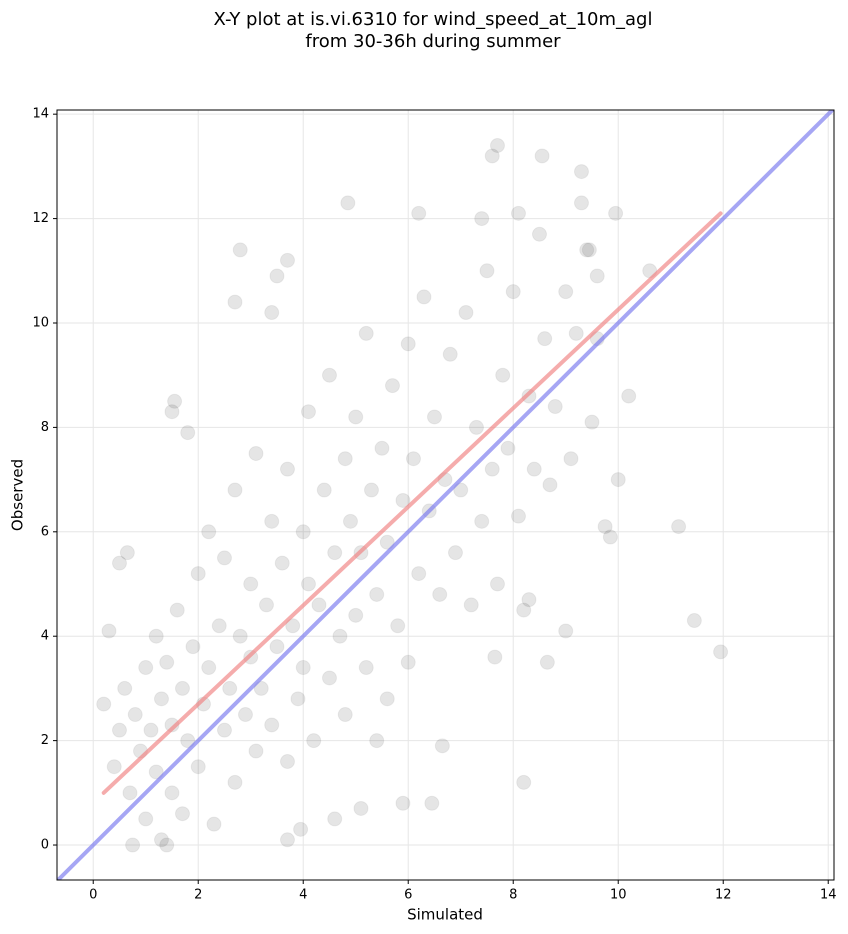  What do you see at coordinates (408, 895) in the screenshot?
I see `x-tick-label: 6` at bounding box center [408, 895].